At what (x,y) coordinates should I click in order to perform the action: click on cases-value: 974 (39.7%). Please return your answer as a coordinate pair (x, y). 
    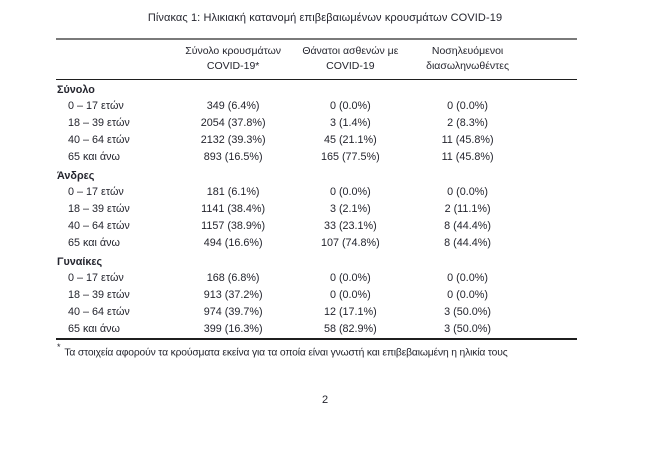
    Looking at the image, I should click on (233, 312).